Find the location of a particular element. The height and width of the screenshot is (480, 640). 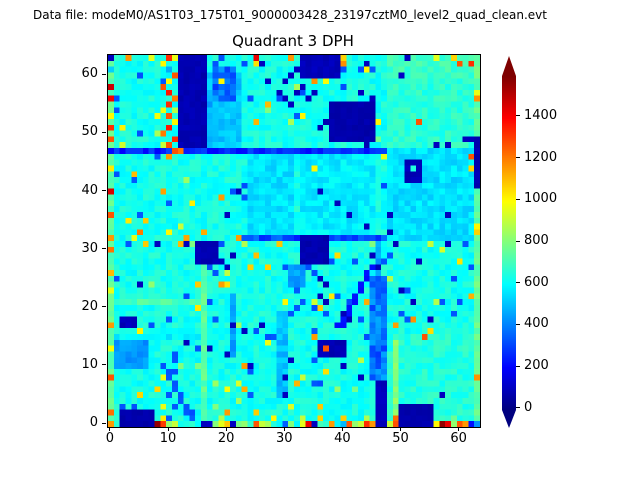

colorbar-tick-label: 800 is located at coordinates (536, 241).